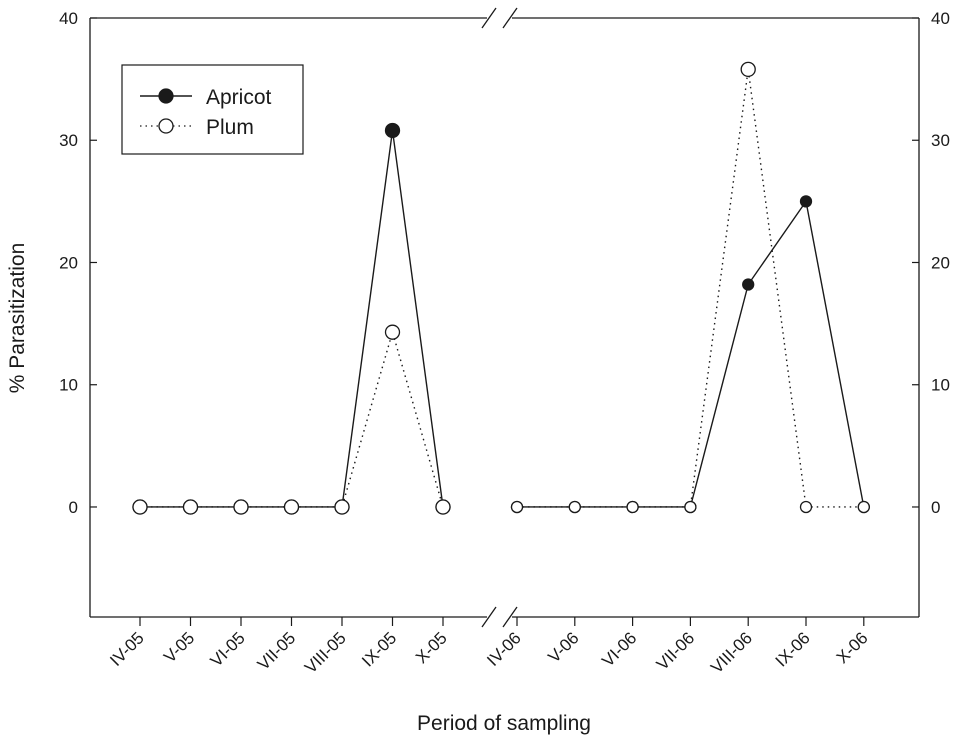 The height and width of the screenshot is (741, 965). Describe the element at coordinates (230, 127) in the screenshot. I see `legend-label-plum: Plum` at that location.